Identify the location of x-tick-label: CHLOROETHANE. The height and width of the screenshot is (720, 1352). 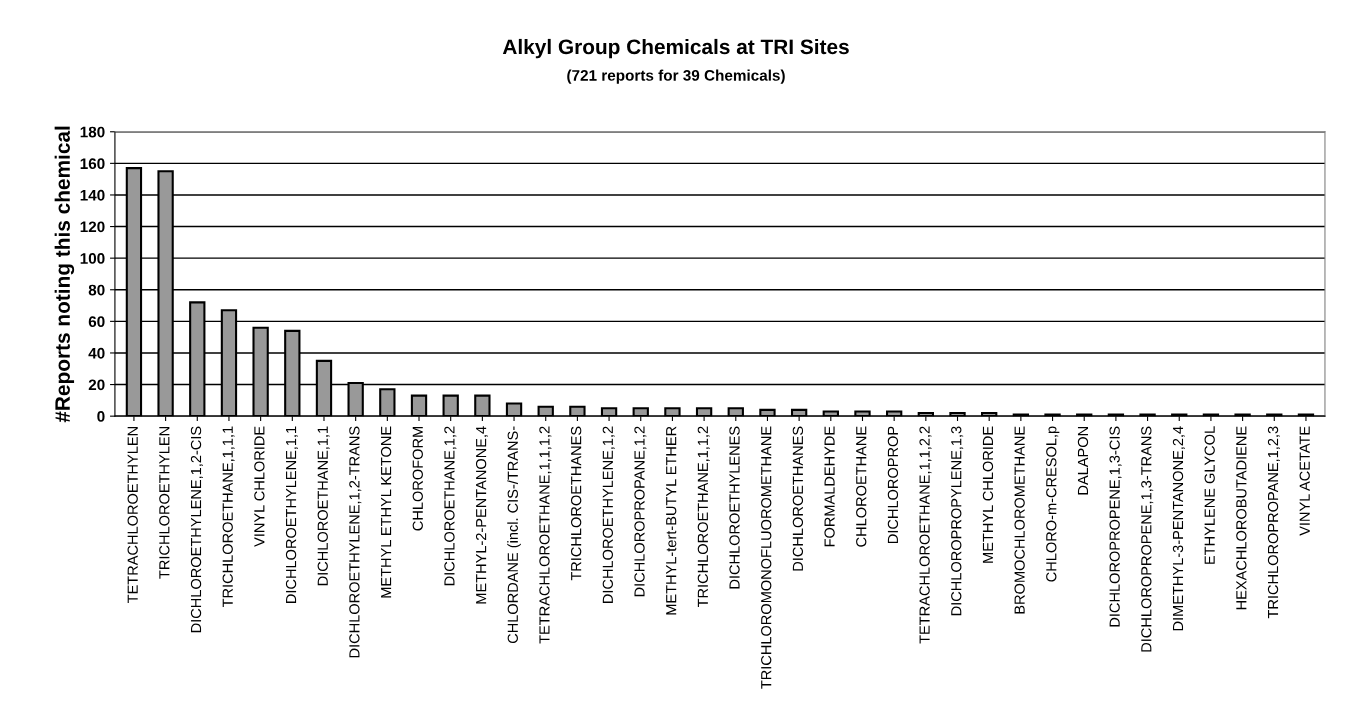
(861, 486).